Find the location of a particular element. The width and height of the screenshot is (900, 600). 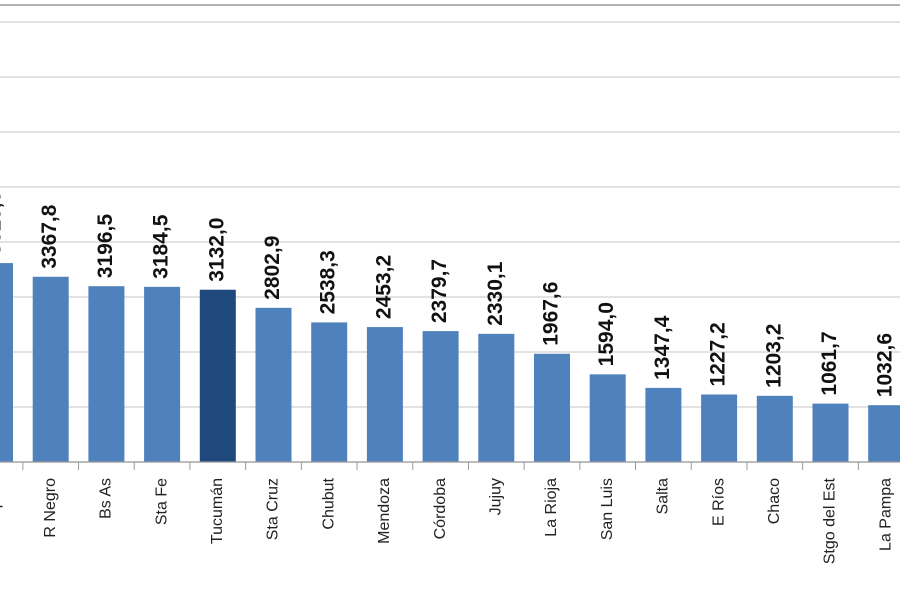

value-label: 2330,1 is located at coordinates (495, 293).